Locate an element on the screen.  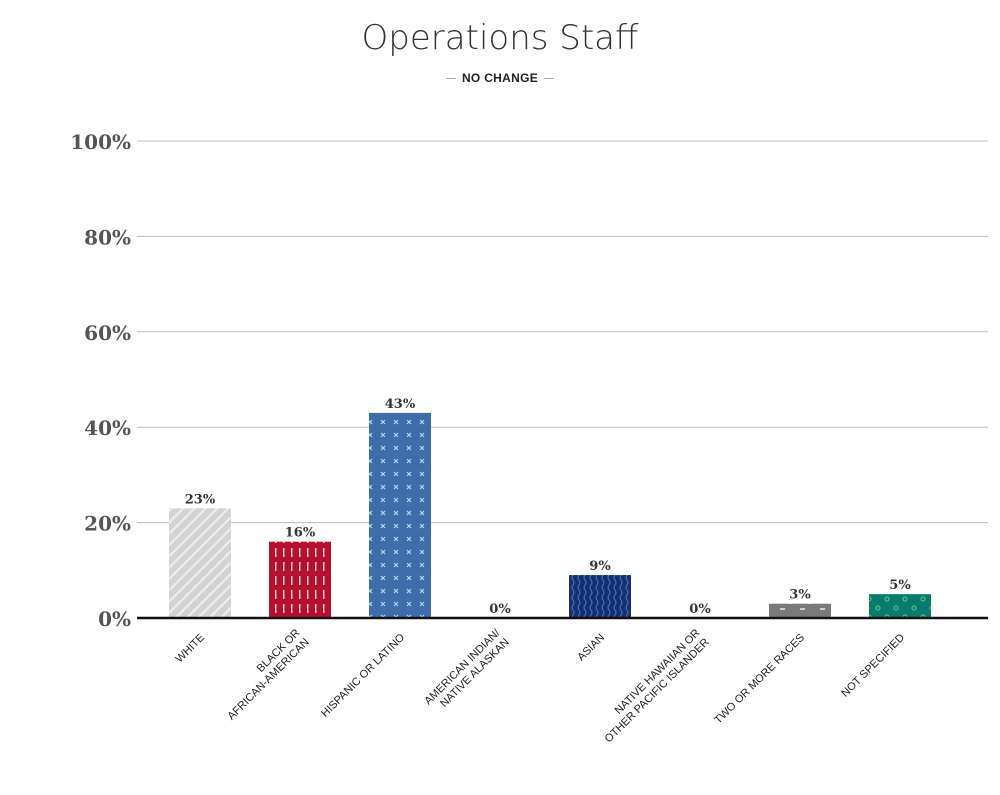
x-tick-label-line: TWO OR MORE RACES is located at coordinates (759, 679).